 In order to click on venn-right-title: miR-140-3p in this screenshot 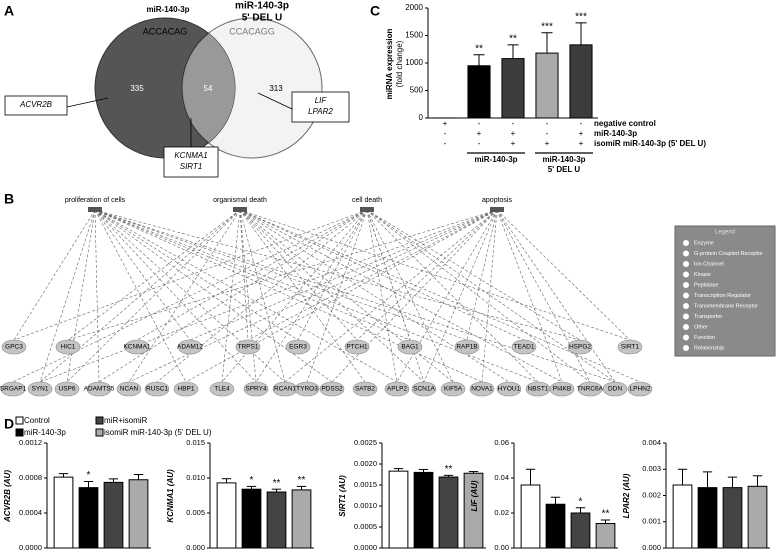, I will do `click(262, 6)`.